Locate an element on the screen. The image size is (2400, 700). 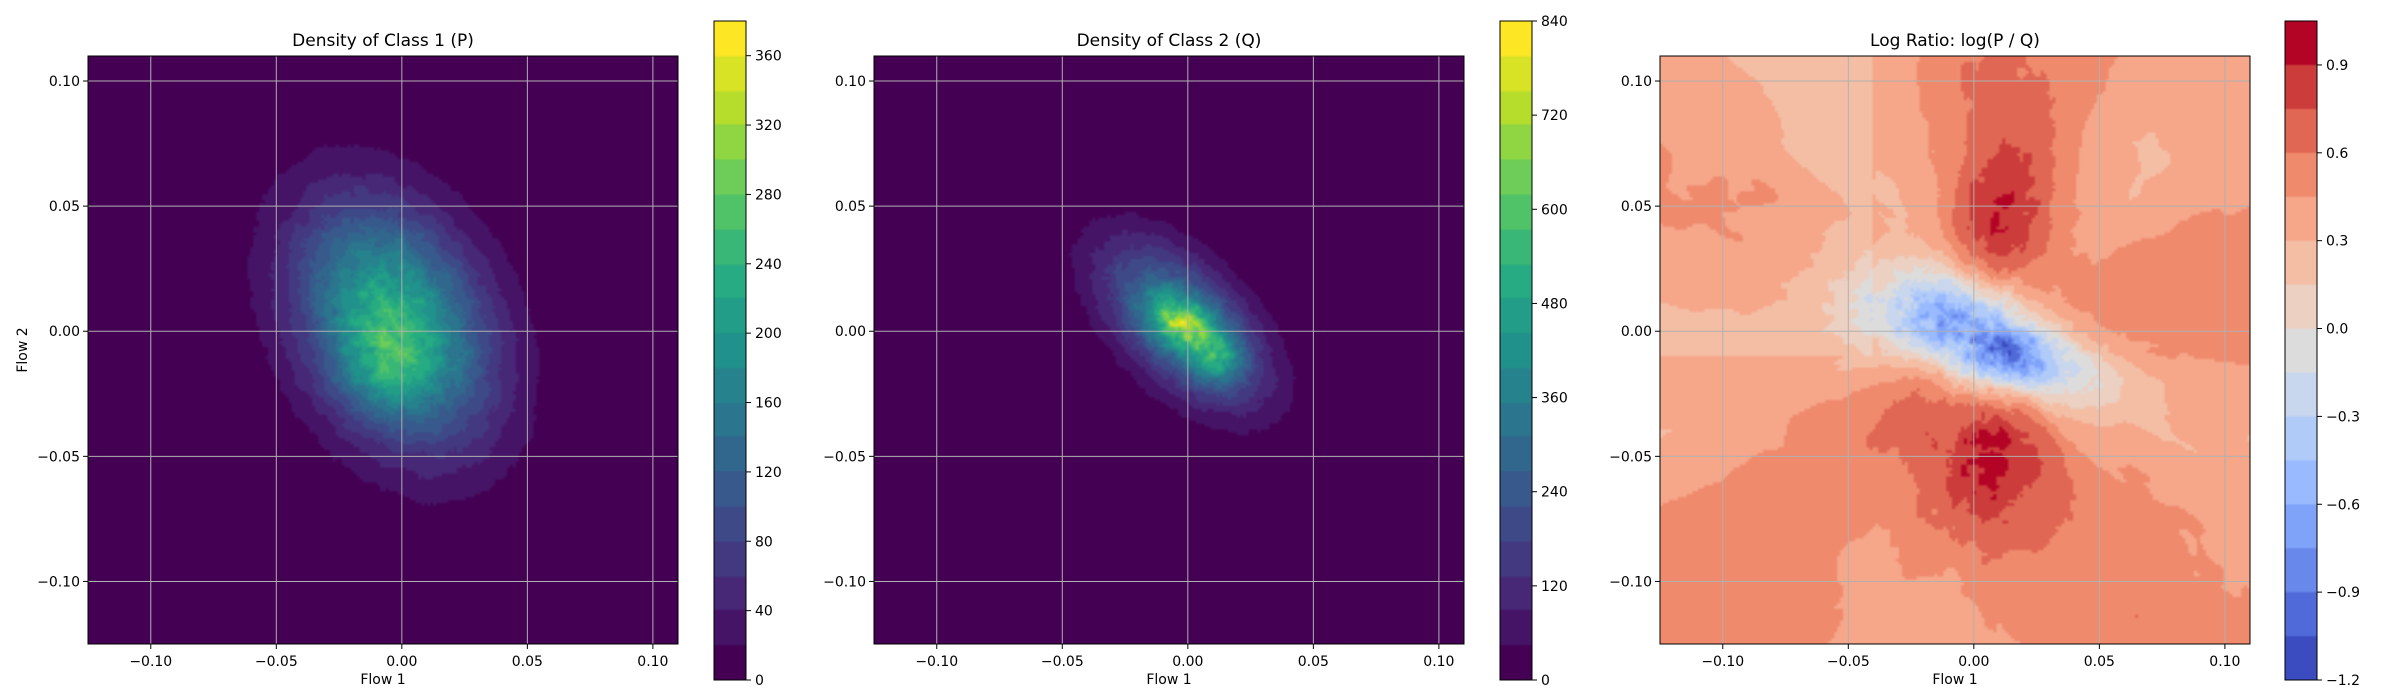
colorbar-tick-label: 40 is located at coordinates (764, 612).